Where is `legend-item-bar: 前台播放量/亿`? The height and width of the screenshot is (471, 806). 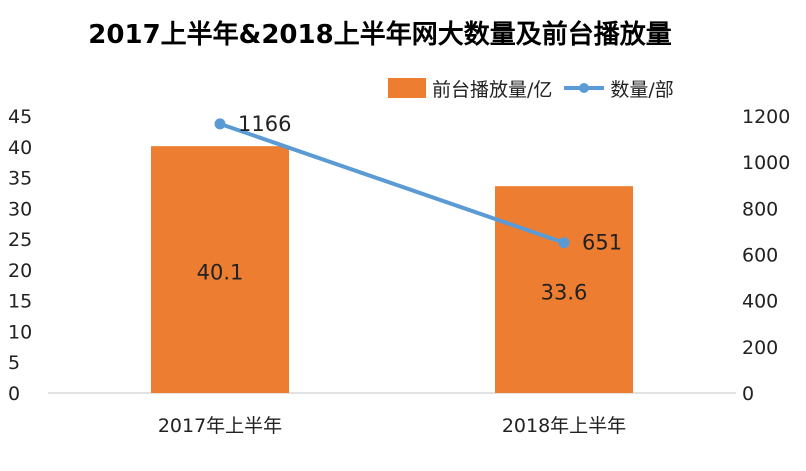
legend-item-bar: 前台播放量/亿 is located at coordinates (470, 88).